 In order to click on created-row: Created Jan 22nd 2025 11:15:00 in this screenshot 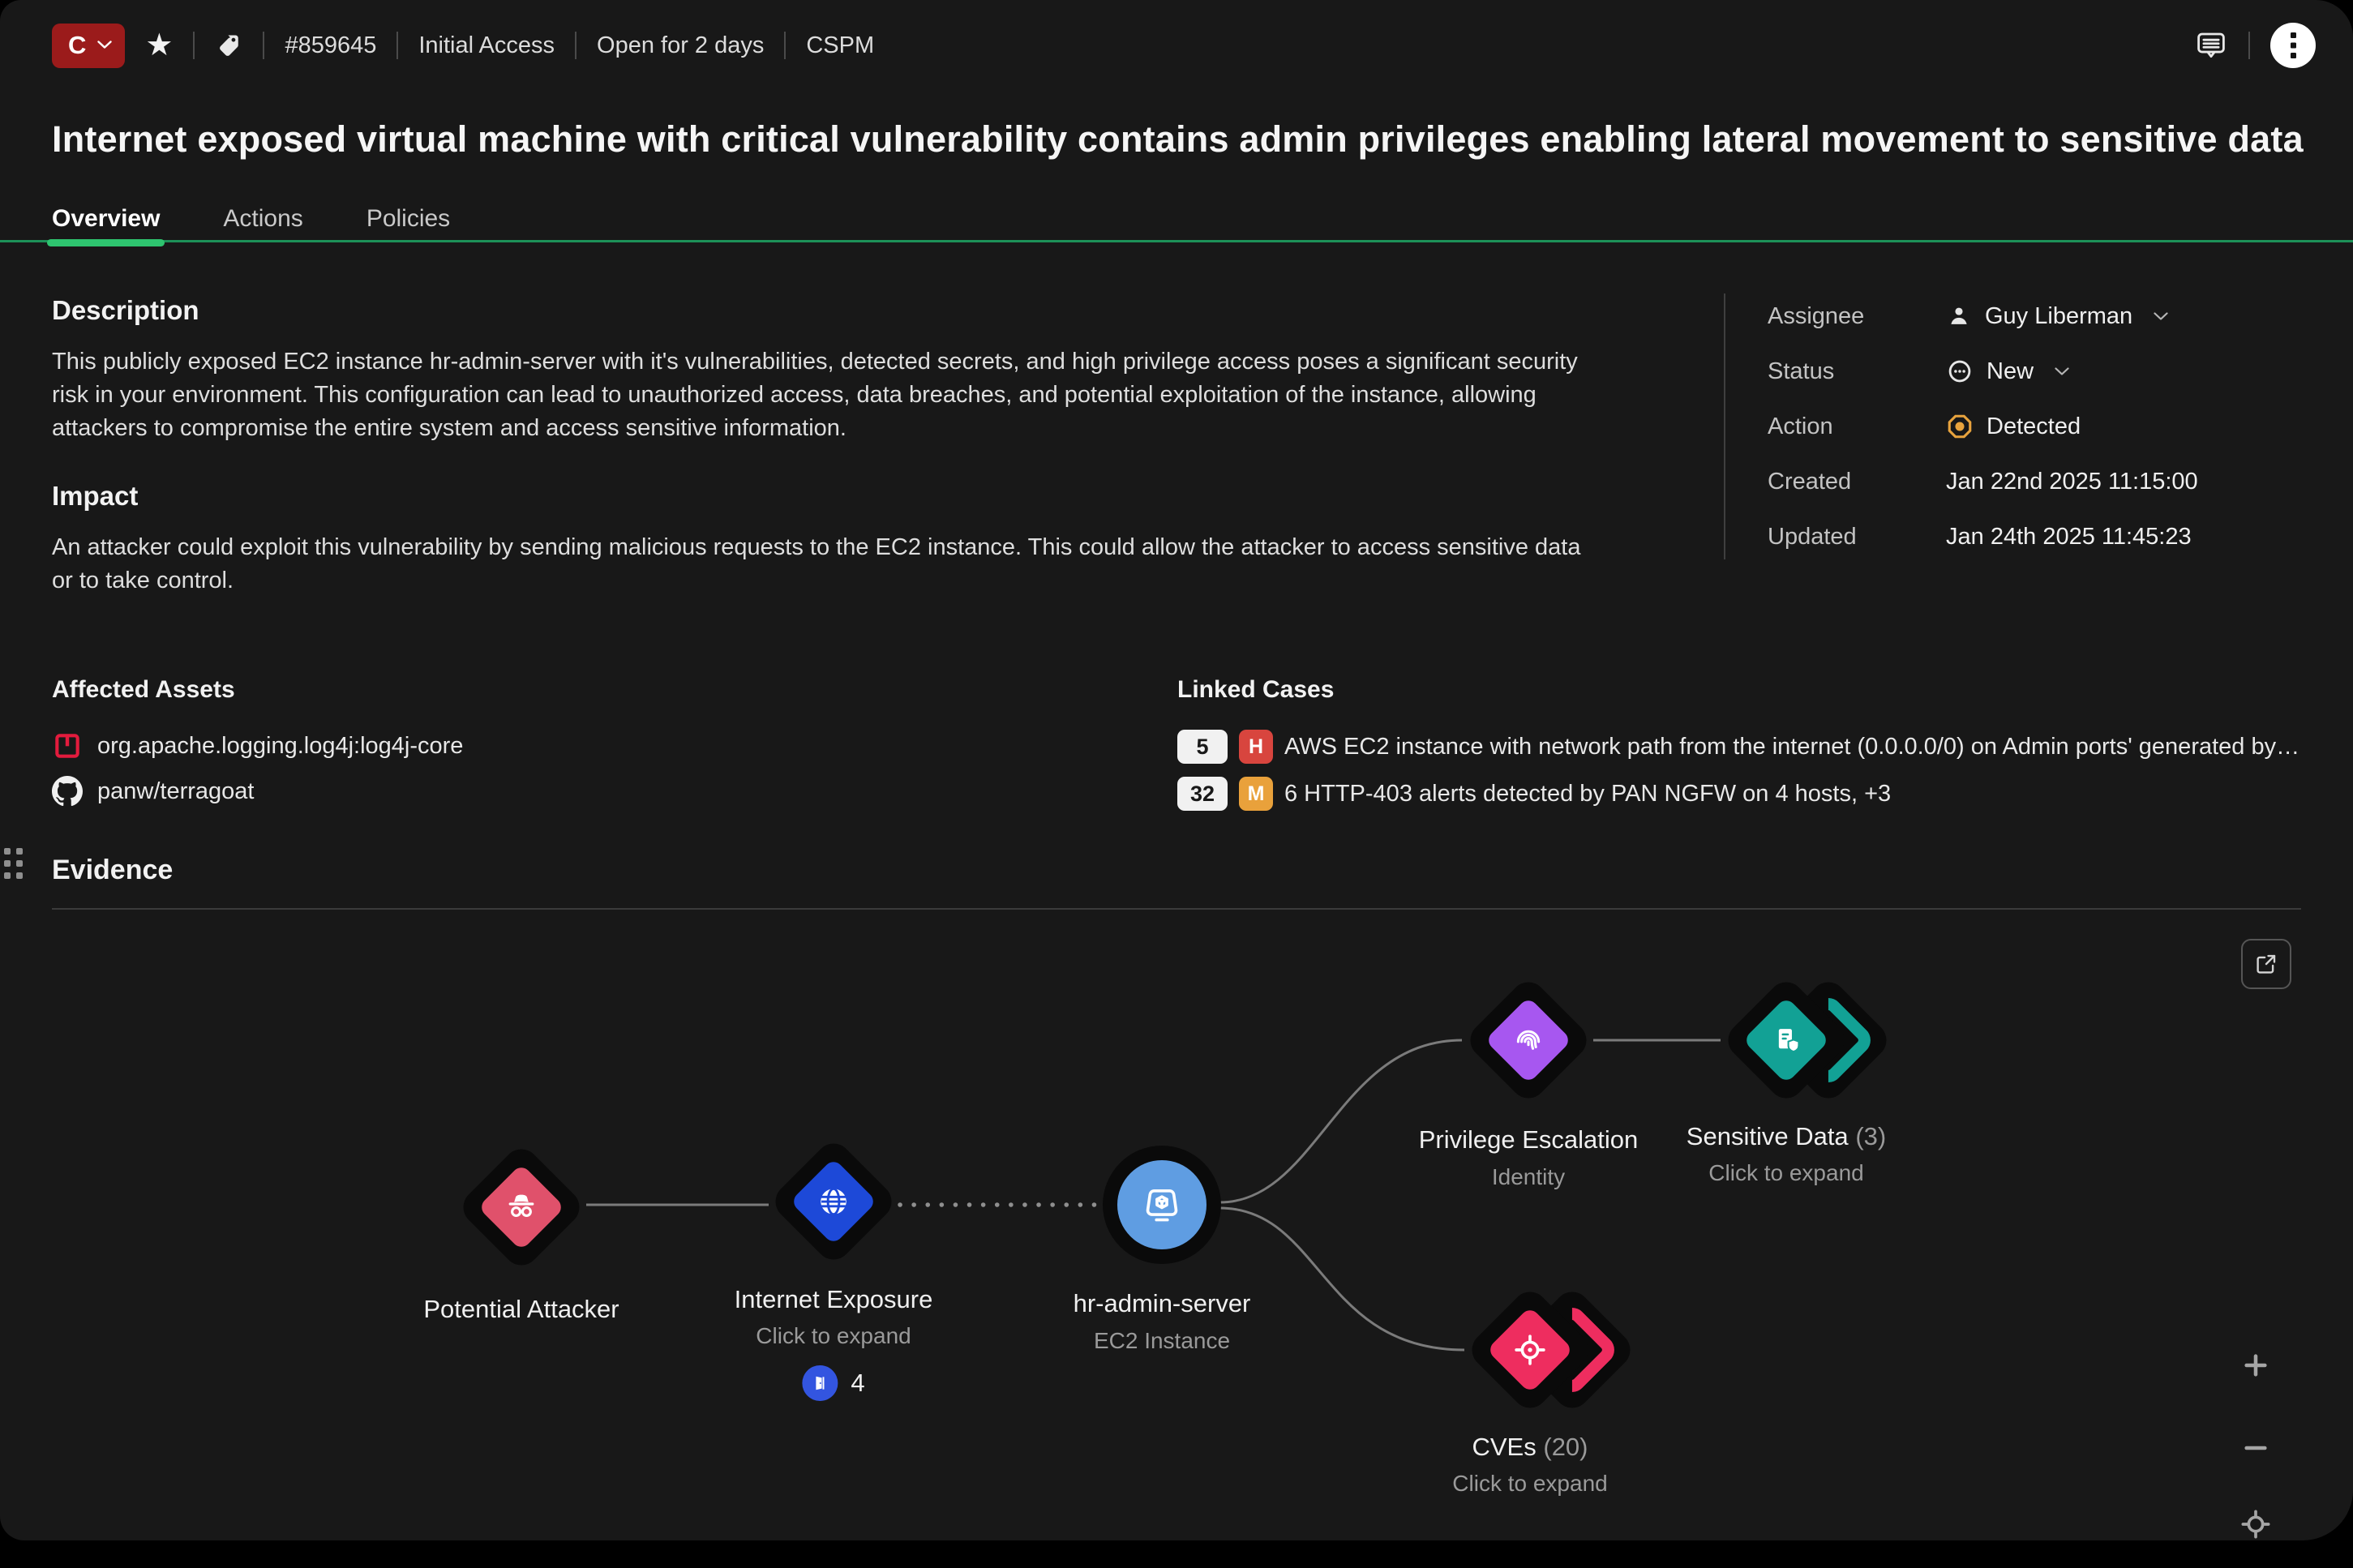, I will do `click(2058, 481)`.